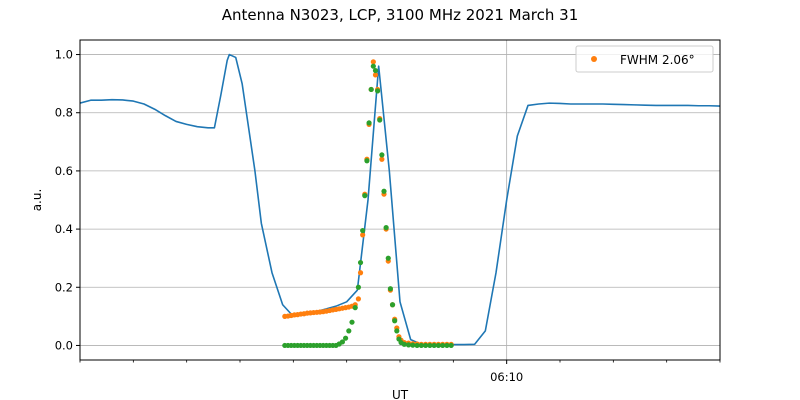 This screenshot has height=400, width=800. What do you see at coordinates (64, 113) in the screenshot?
I see `y-tick-label: 0.8` at bounding box center [64, 113].